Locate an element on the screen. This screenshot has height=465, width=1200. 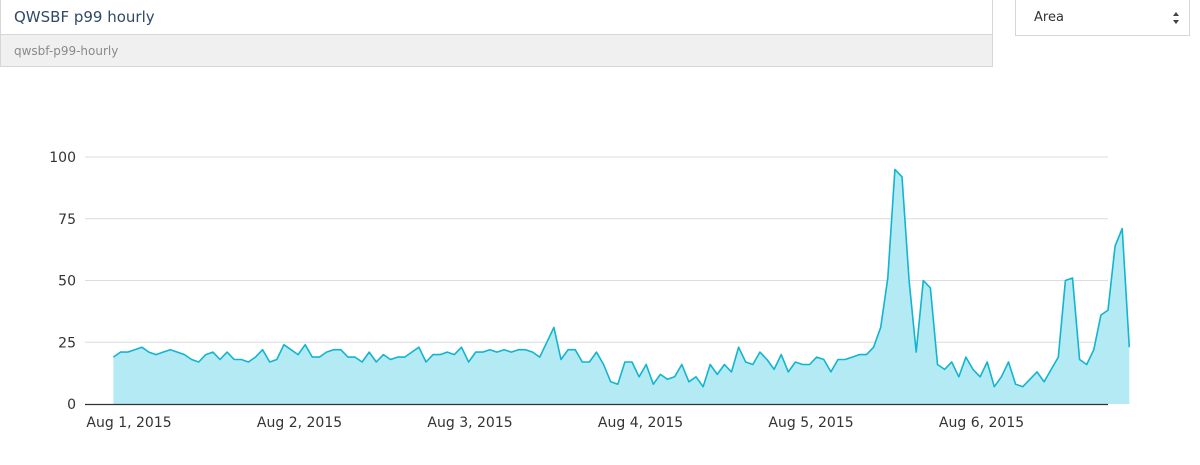
chart-type-select-value: Area is located at coordinates (1049, 17).